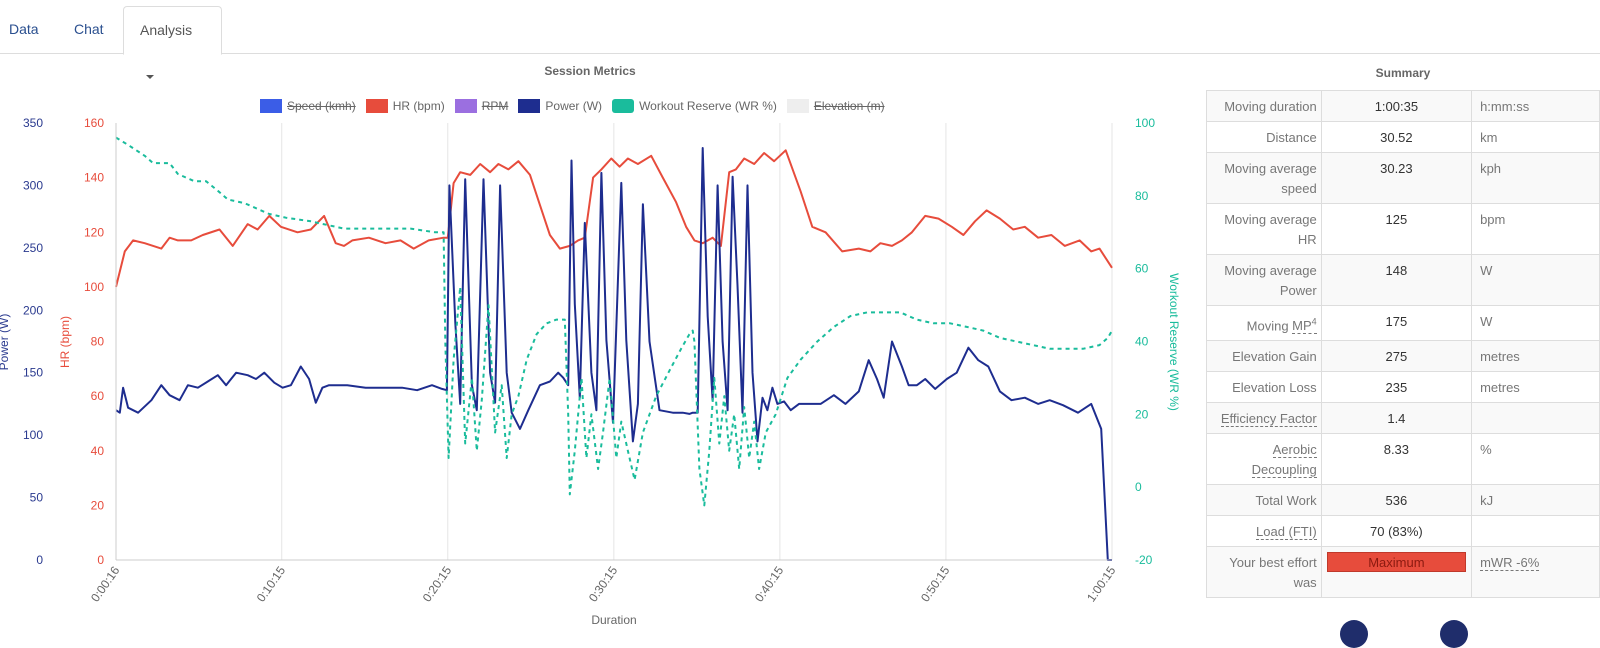 The image size is (1600, 648). What do you see at coordinates (1396, 219) in the screenshot?
I see `value-text: 125` at bounding box center [1396, 219].